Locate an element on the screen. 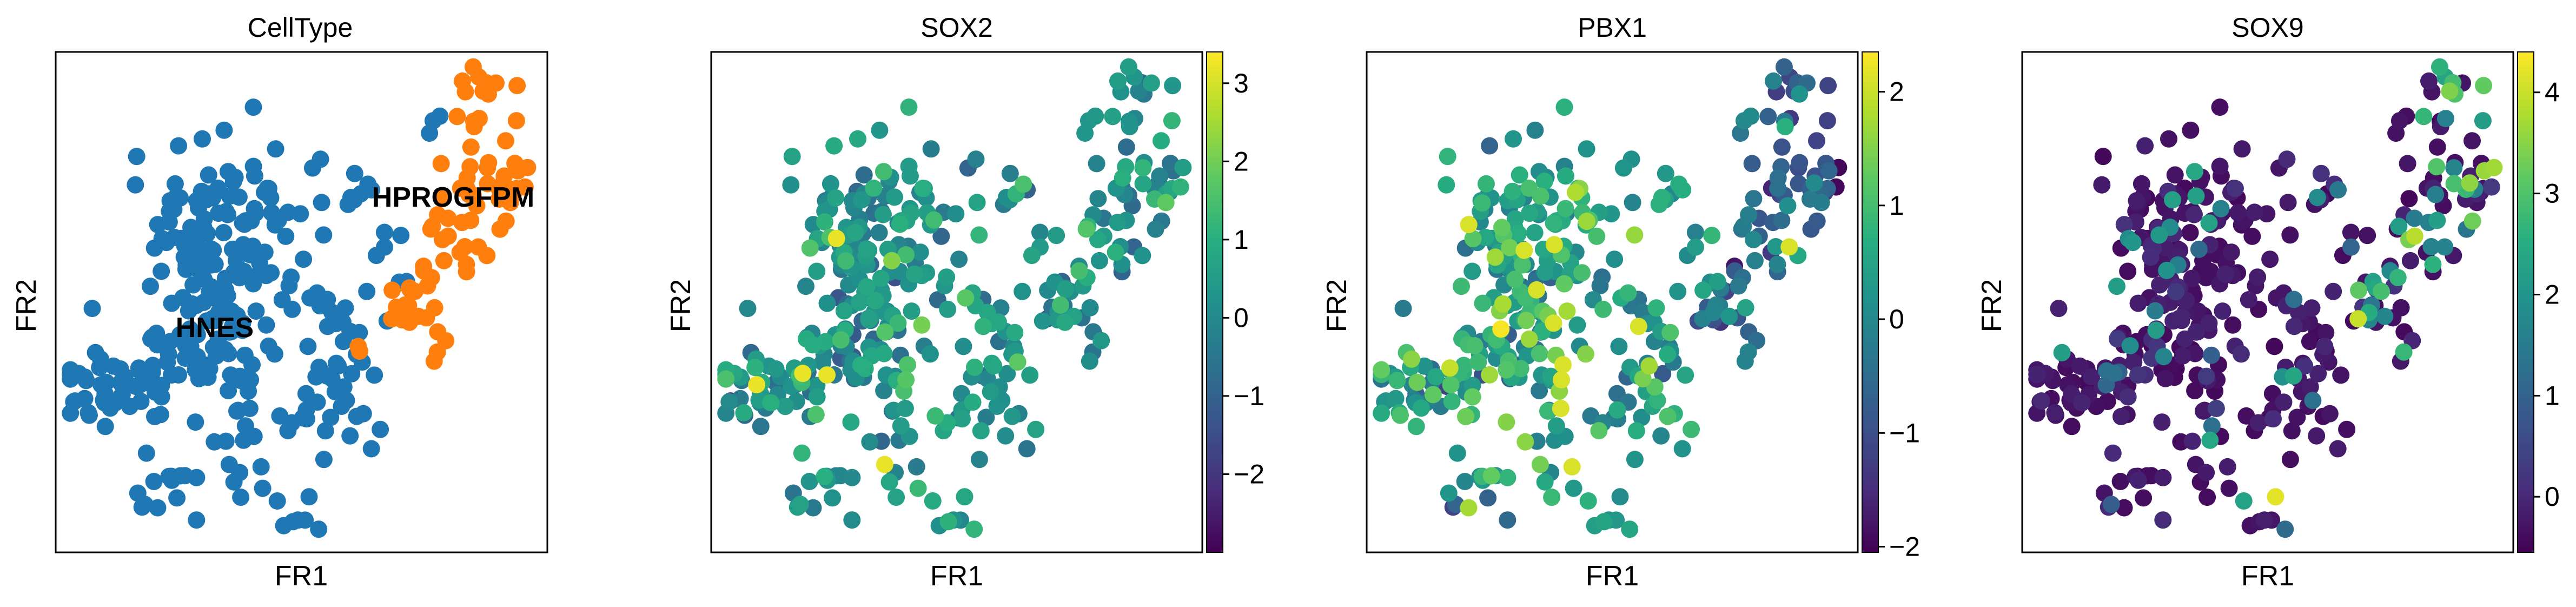 This screenshot has width=2576, height=607. cluster-label-hnes: HNES is located at coordinates (215, 328).